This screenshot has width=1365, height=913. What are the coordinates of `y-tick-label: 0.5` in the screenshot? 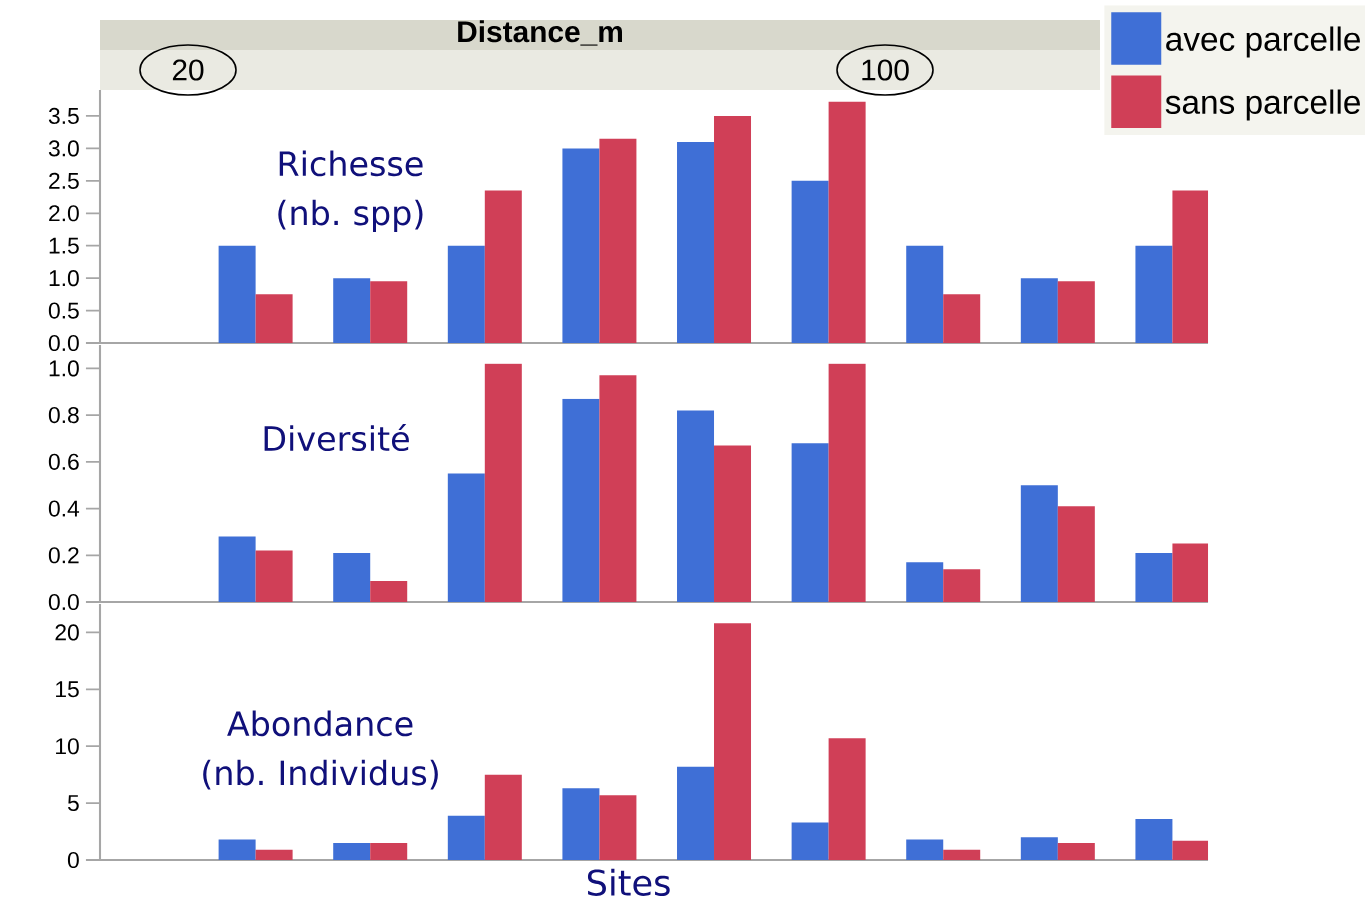 It's located at (63, 310).